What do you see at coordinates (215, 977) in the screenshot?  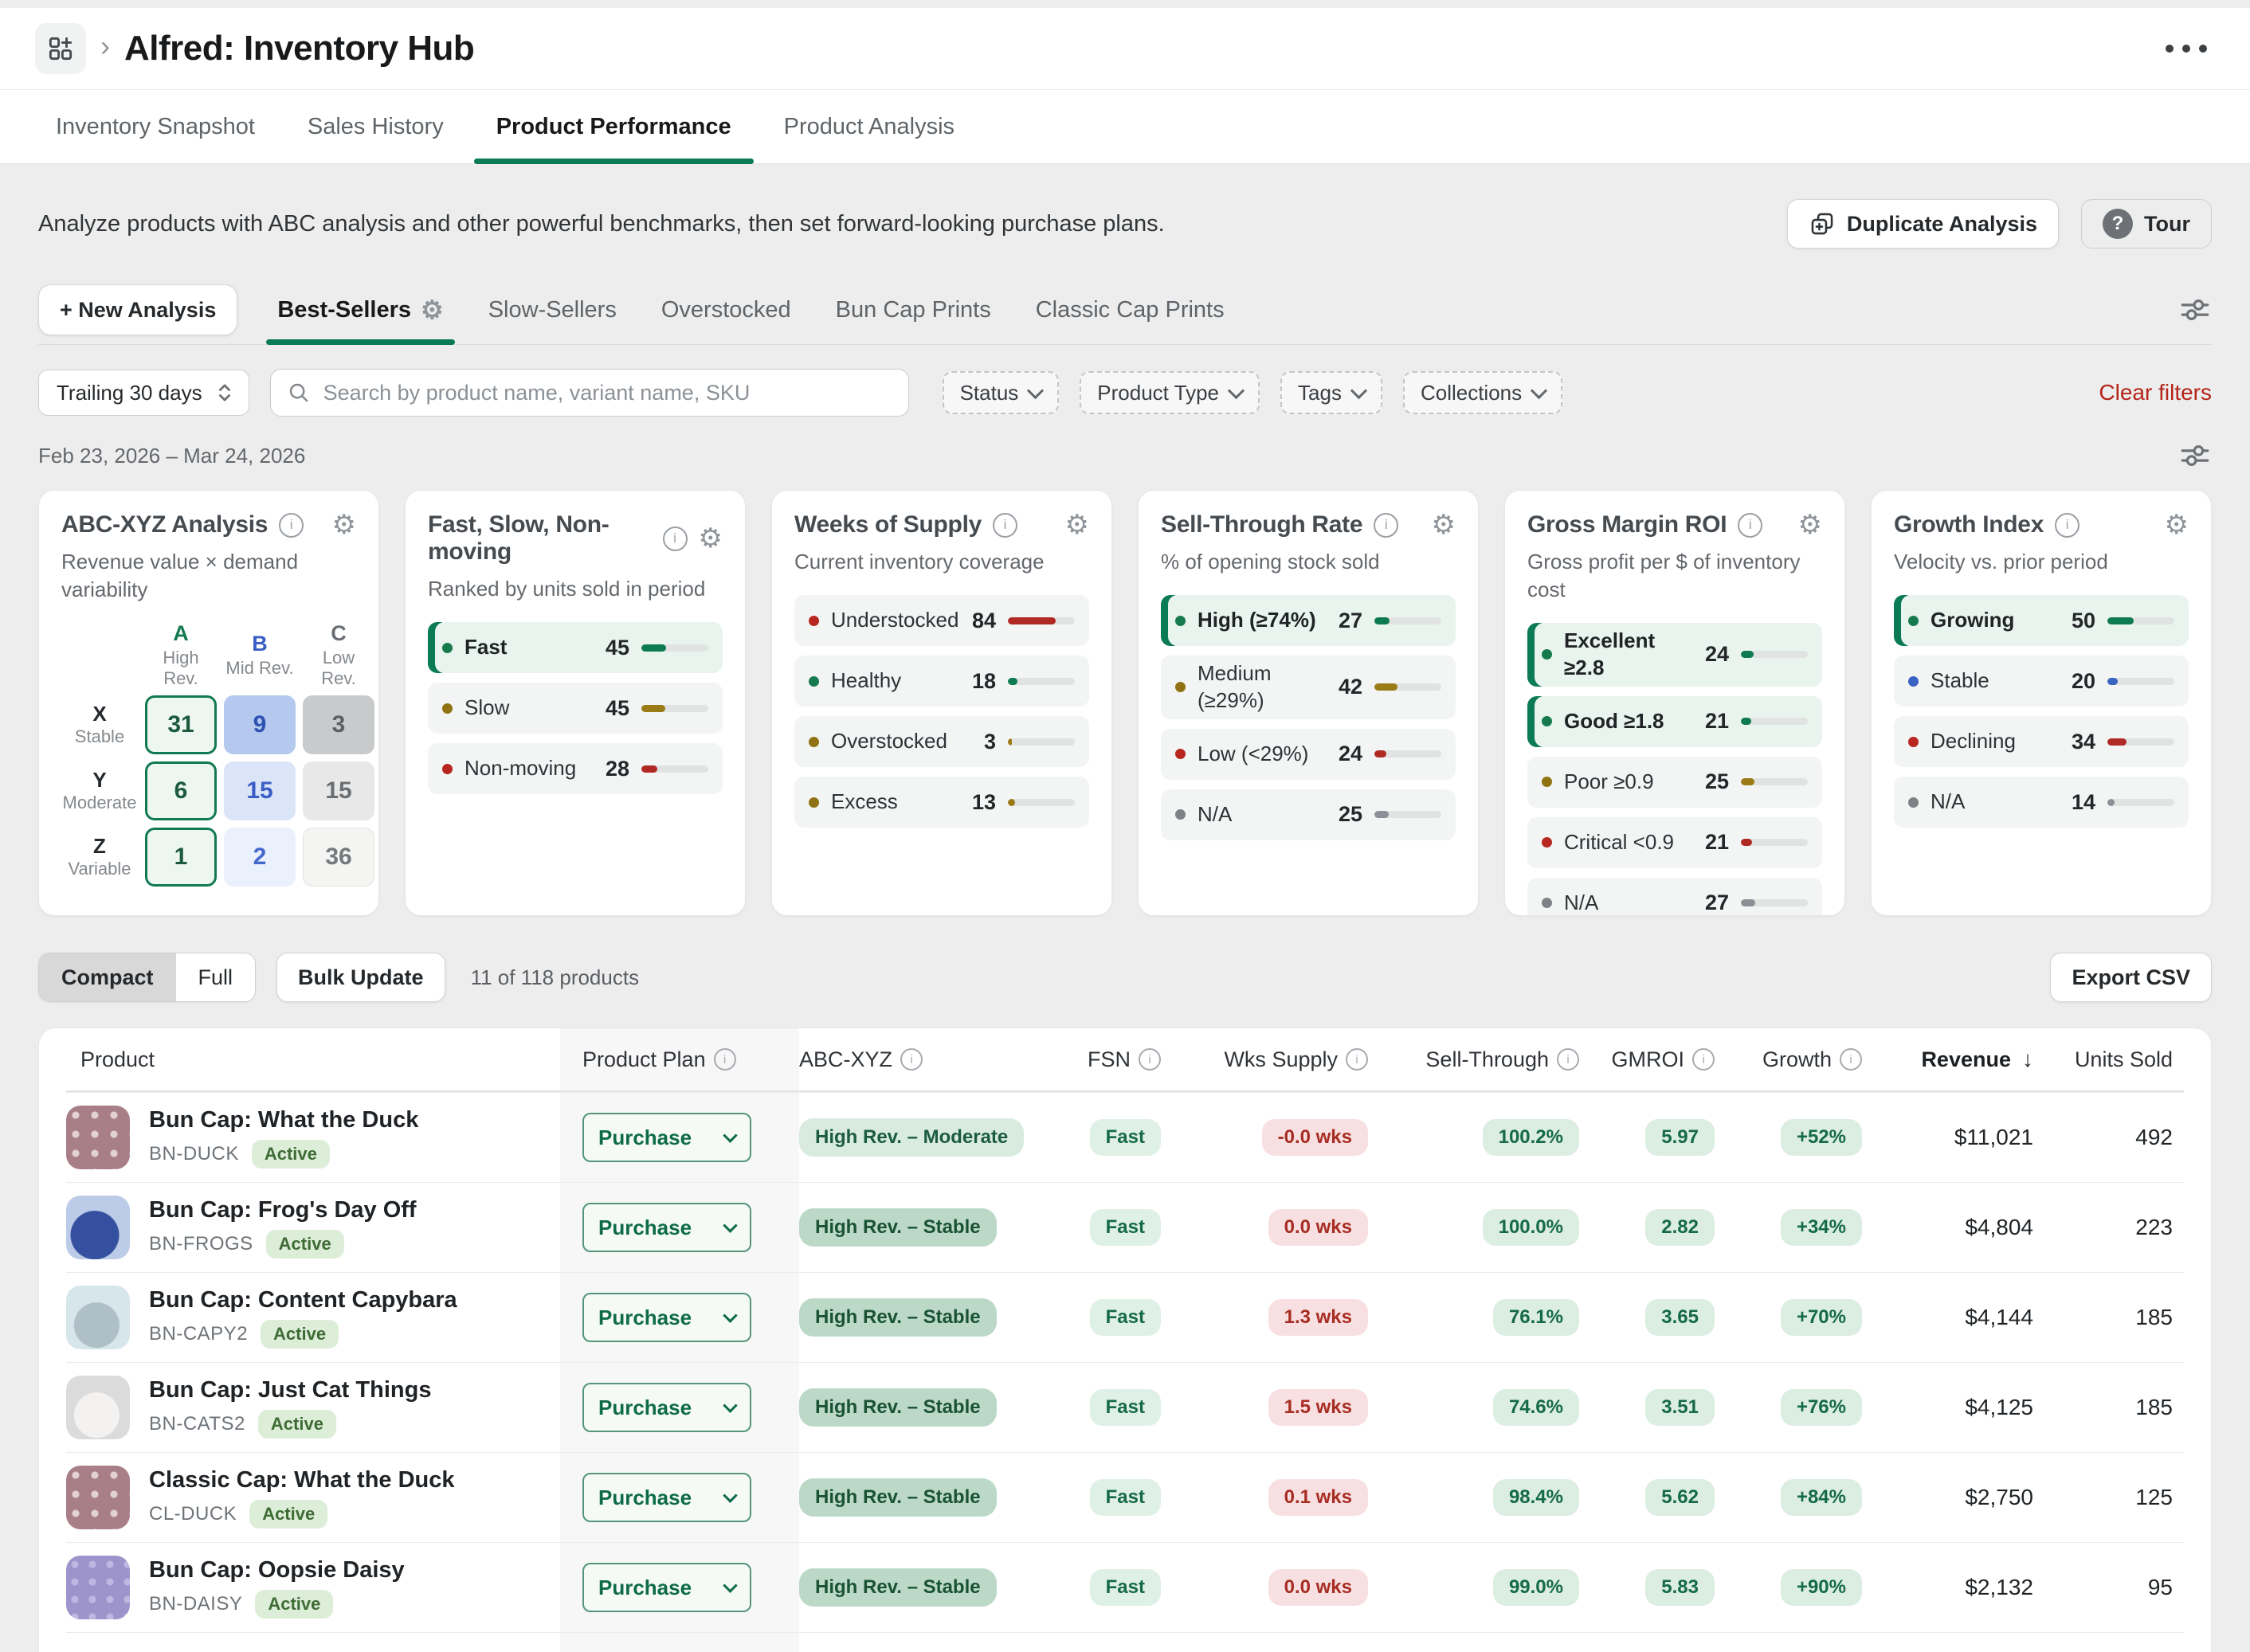 I see `full-toggle: Full` at bounding box center [215, 977].